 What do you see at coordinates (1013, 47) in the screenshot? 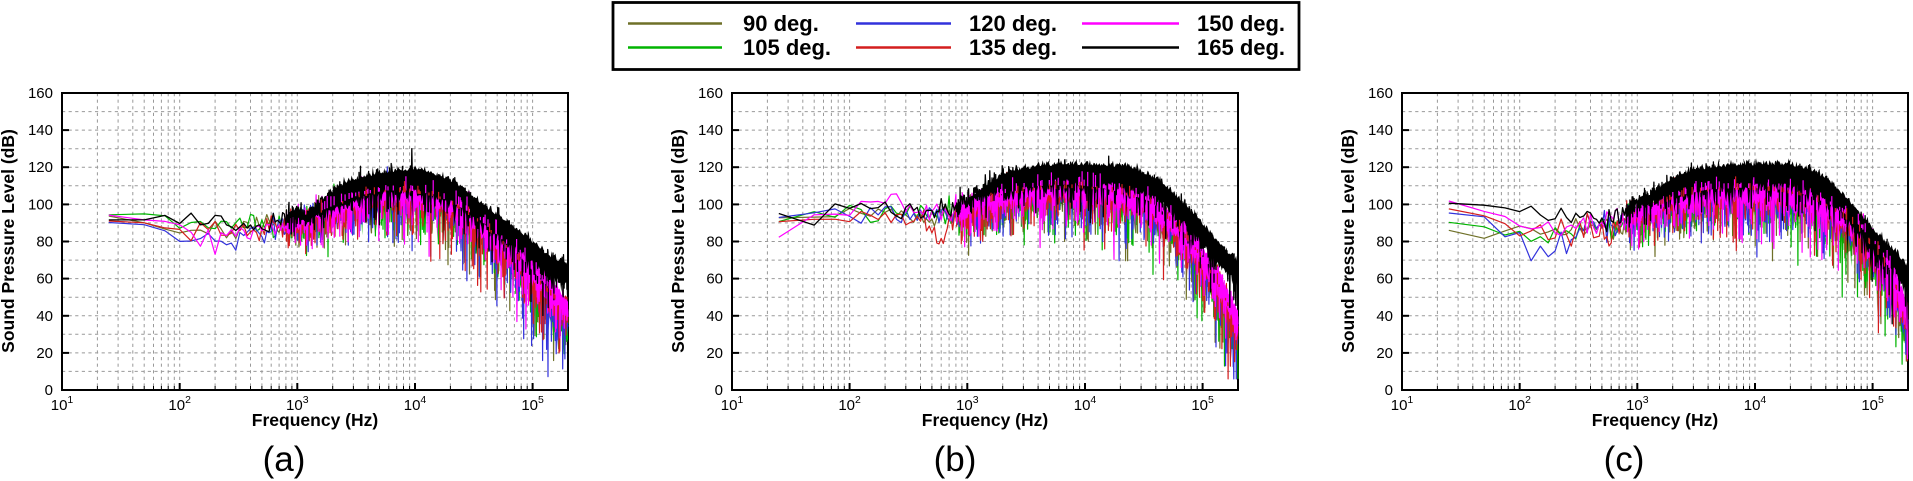
I see `svg-text: 135 deg.` at bounding box center [1013, 47].